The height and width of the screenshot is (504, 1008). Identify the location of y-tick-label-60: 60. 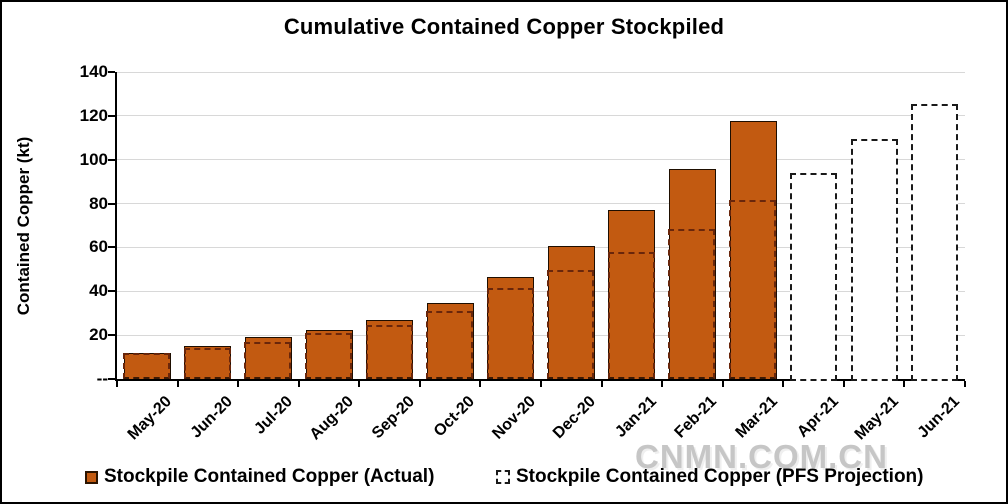
(98, 247).